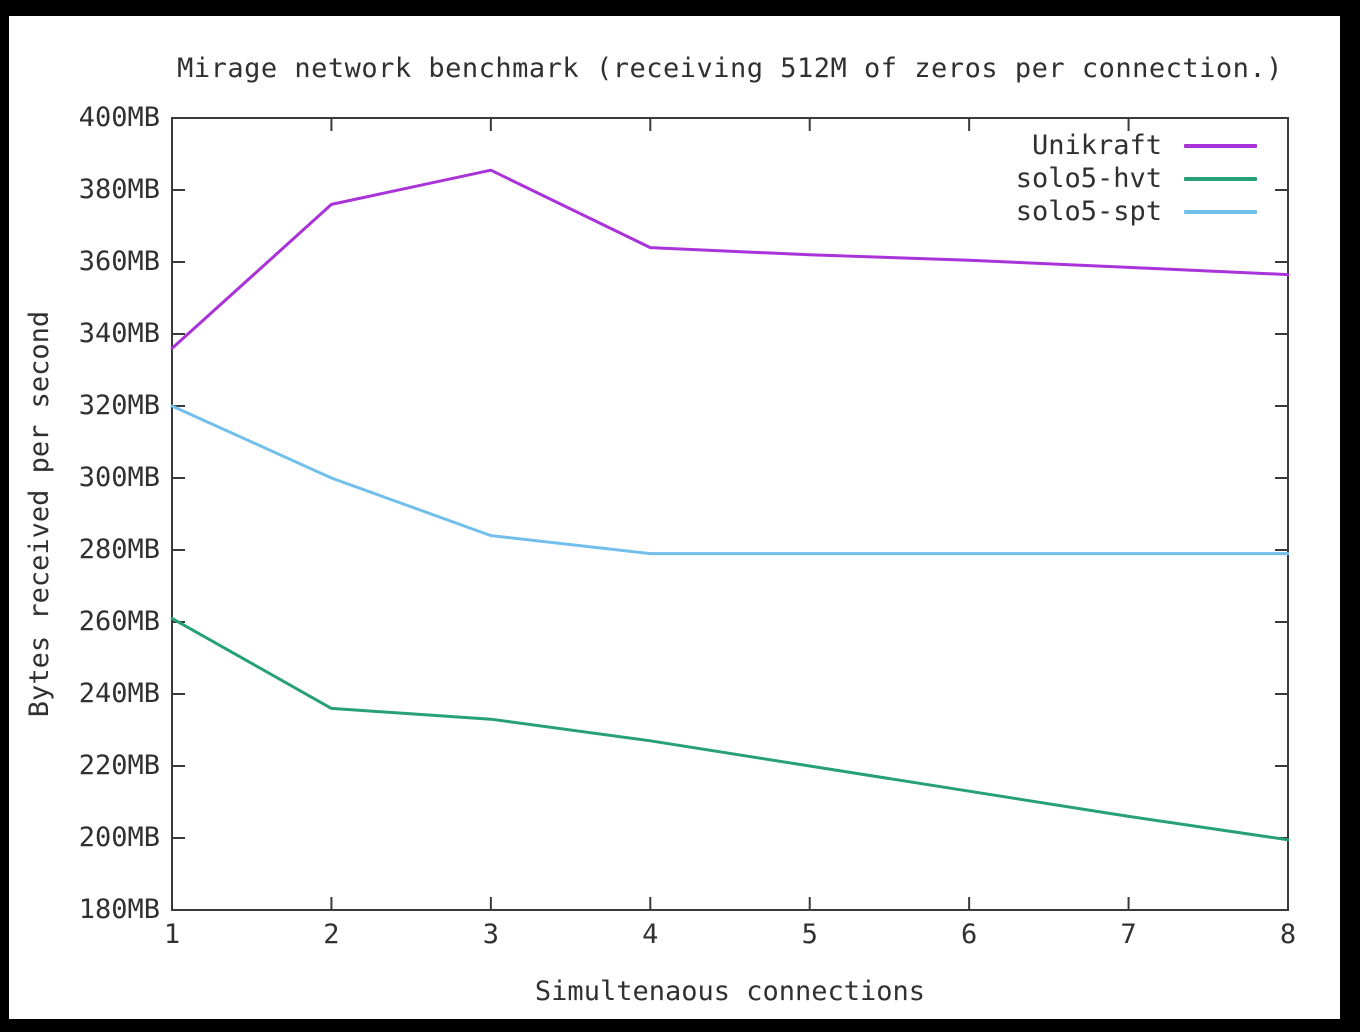  What do you see at coordinates (730, 991) in the screenshot?
I see `x-axis-label: Simultenaous connections` at bounding box center [730, 991].